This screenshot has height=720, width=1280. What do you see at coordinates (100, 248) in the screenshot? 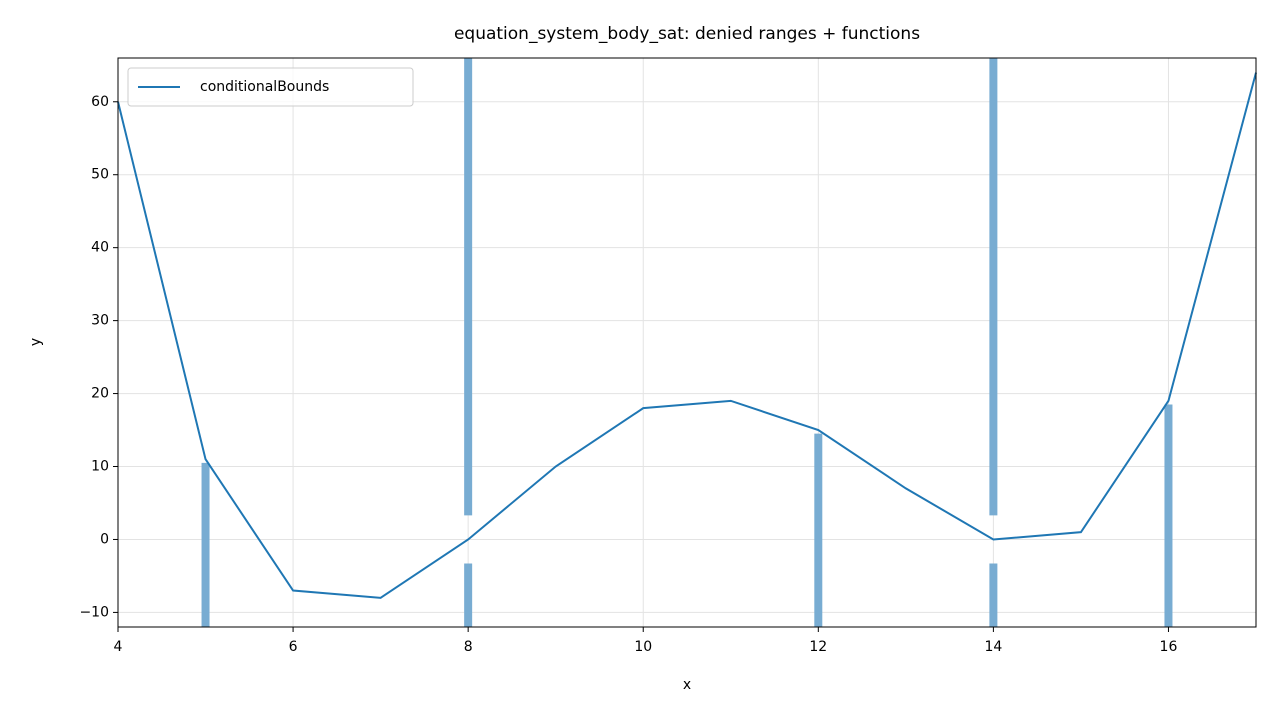
I see `y-tick-label: 40` at bounding box center [100, 248].